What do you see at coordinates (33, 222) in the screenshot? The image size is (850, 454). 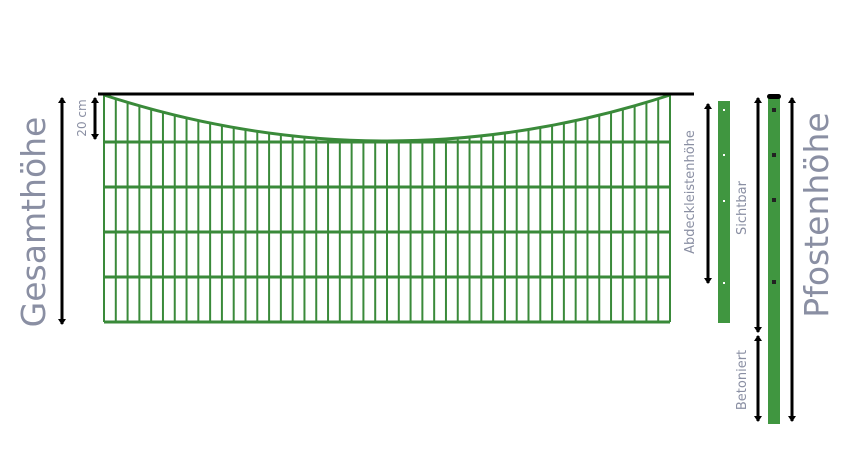 I see `total-height-label: Gesamthöhe` at bounding box center [33, 222].